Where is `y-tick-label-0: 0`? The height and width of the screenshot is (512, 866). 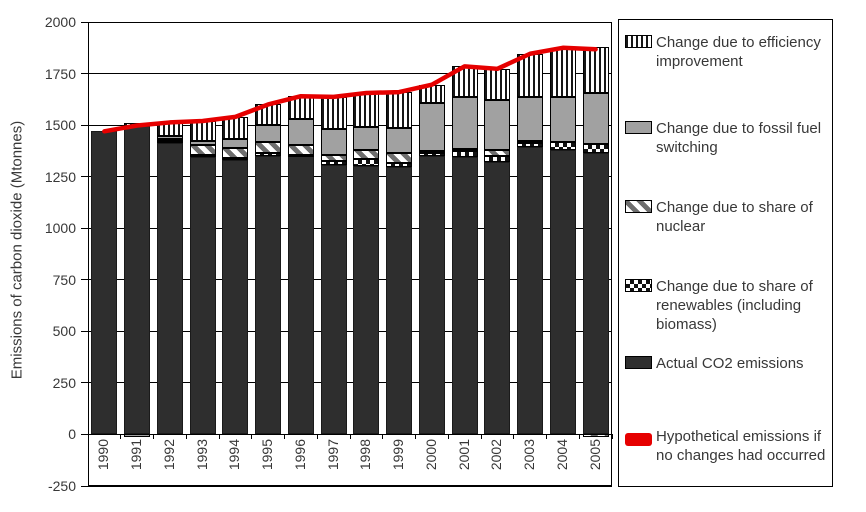
y-tick-label-0: 0 is located at coordinates (72, 434).